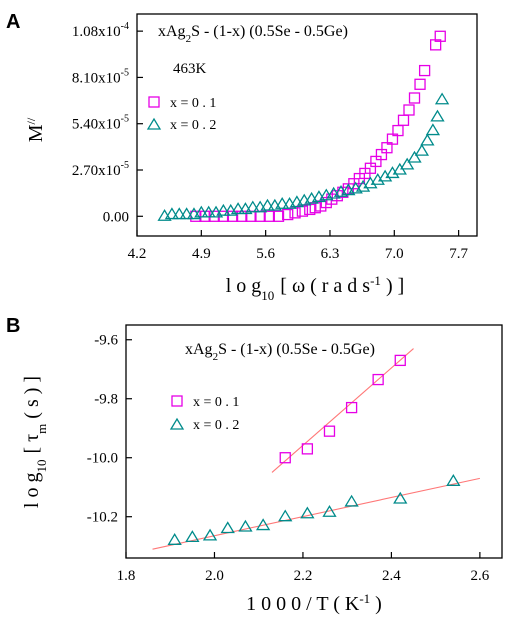  I want to click on x-tick-label: 2.0, so click(214, 576).